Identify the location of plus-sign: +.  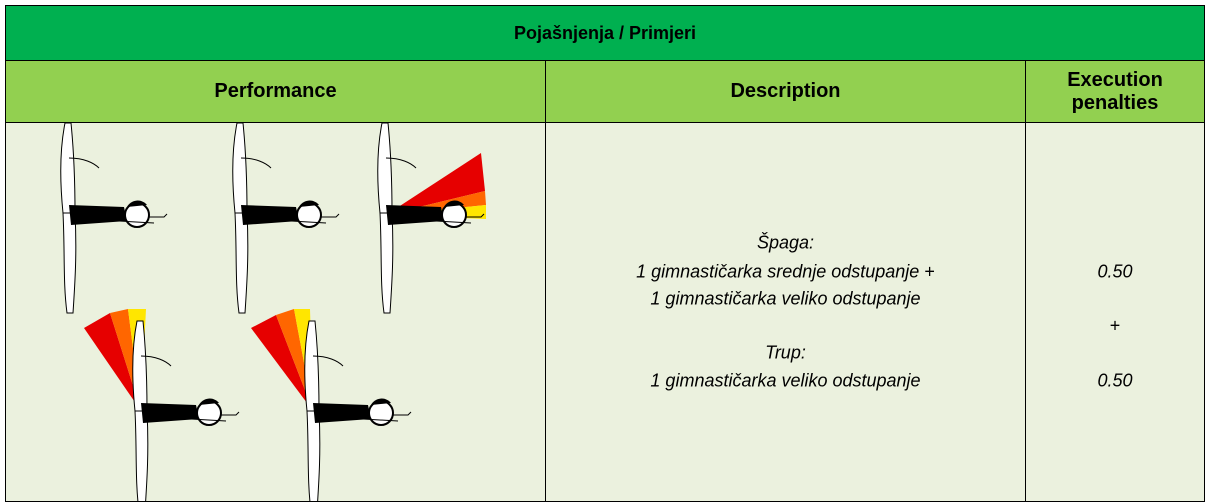
(929, 271).